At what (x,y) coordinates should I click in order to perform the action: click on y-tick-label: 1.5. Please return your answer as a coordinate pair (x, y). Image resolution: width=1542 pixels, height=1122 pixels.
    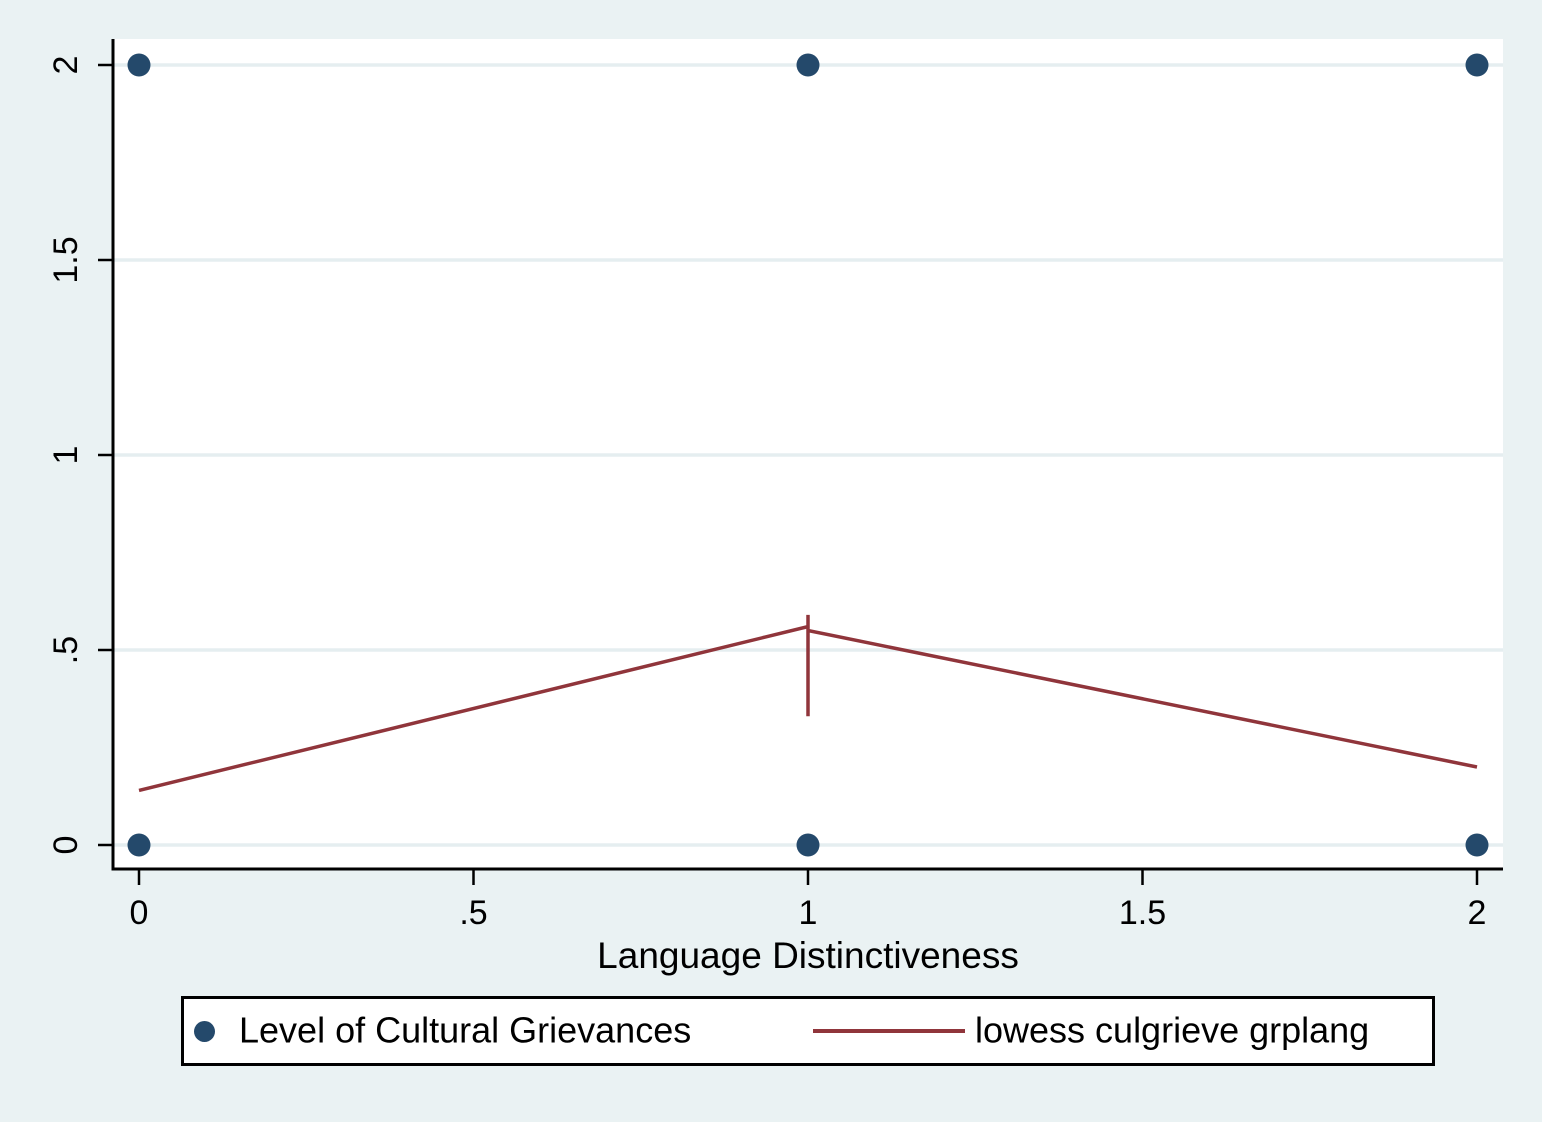
    Looking at the image, I should click on (66, 259).